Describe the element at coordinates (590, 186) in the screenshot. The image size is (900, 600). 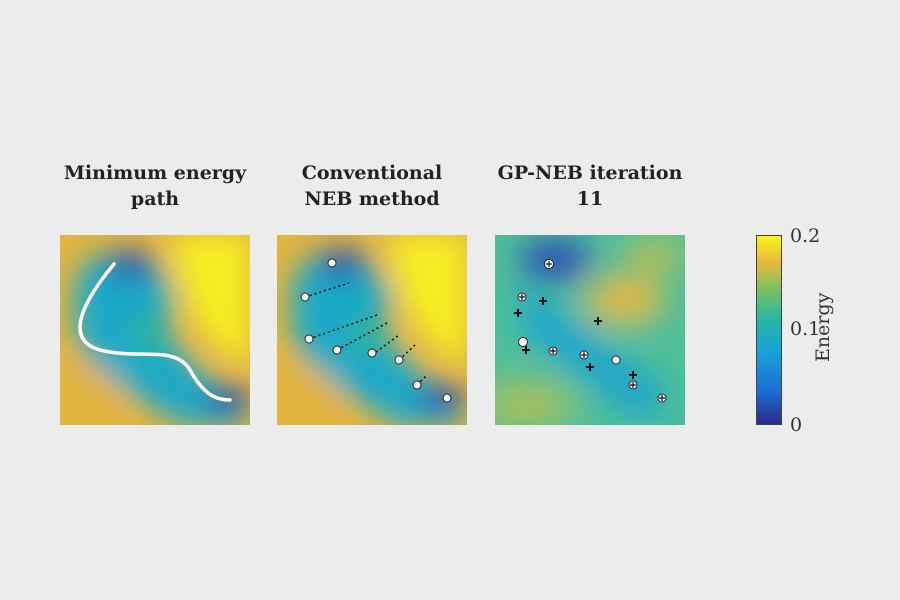
I see `panel-title-gpneb: GP-NEB iteration 11` at that location.